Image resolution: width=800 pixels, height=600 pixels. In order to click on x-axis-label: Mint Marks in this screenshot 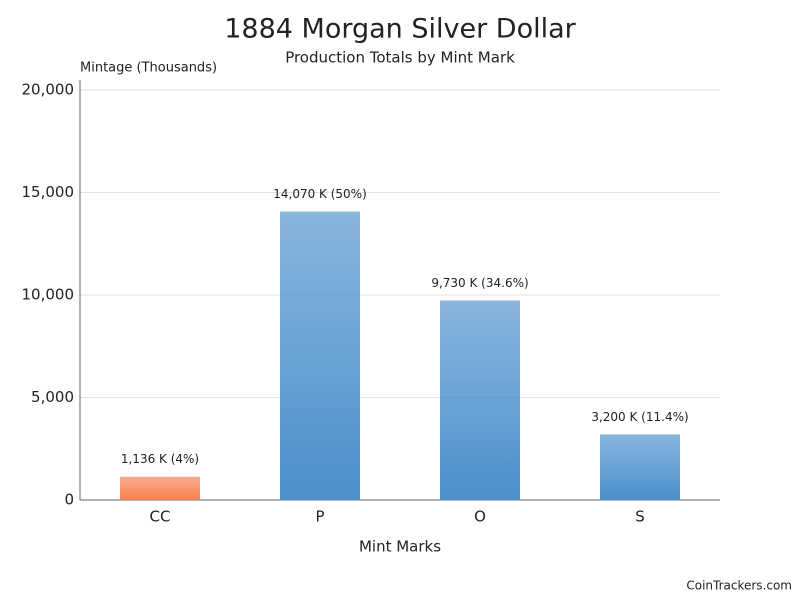, I will do `click(400, 547)`.